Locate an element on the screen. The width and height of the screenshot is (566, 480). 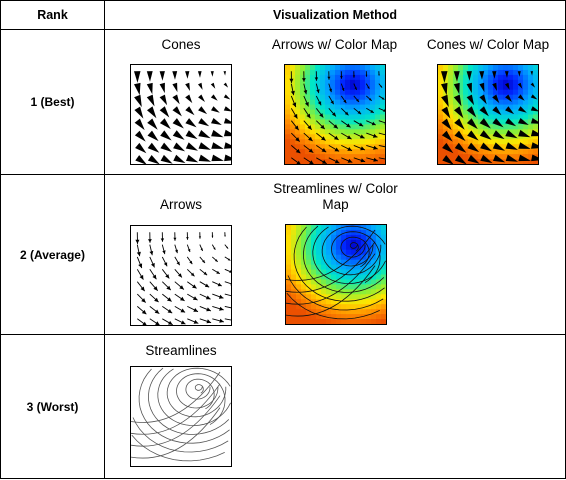
vis-label: Cones is located at coordinates (181, 44).